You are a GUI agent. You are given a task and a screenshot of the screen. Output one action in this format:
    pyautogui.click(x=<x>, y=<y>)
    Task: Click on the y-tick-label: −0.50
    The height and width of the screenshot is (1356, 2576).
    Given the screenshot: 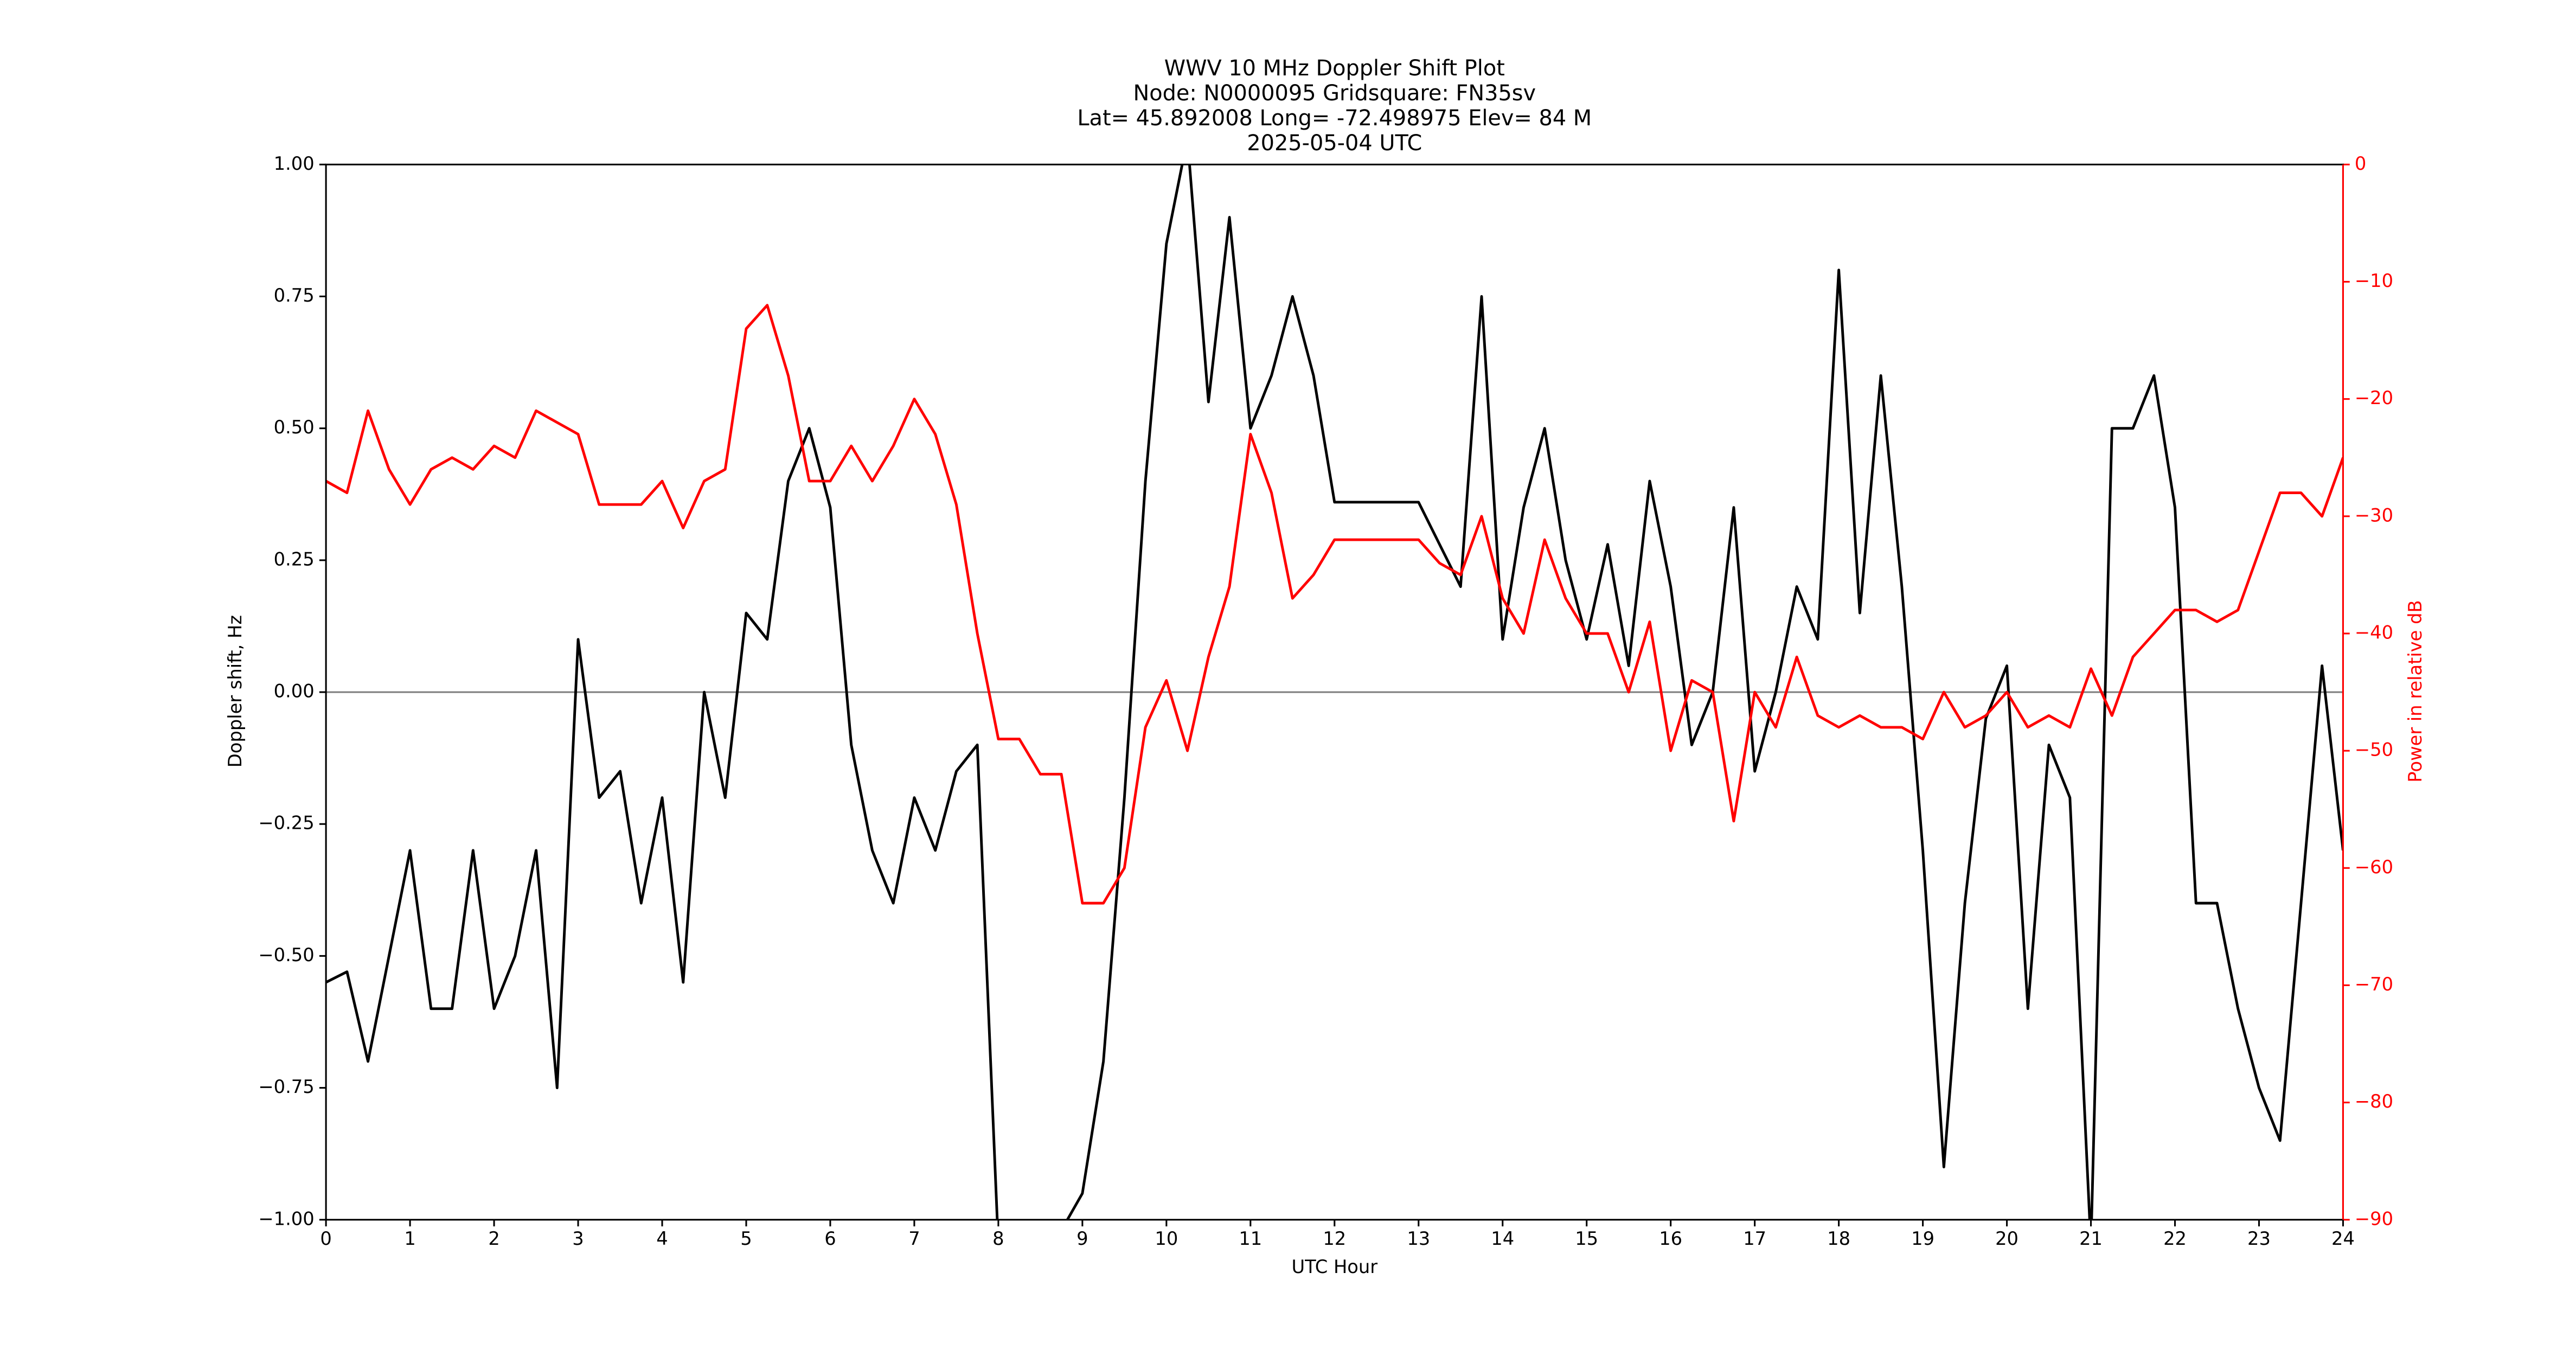 What is the action you would take?
    pyautogui.click(x=286, y=954)
    